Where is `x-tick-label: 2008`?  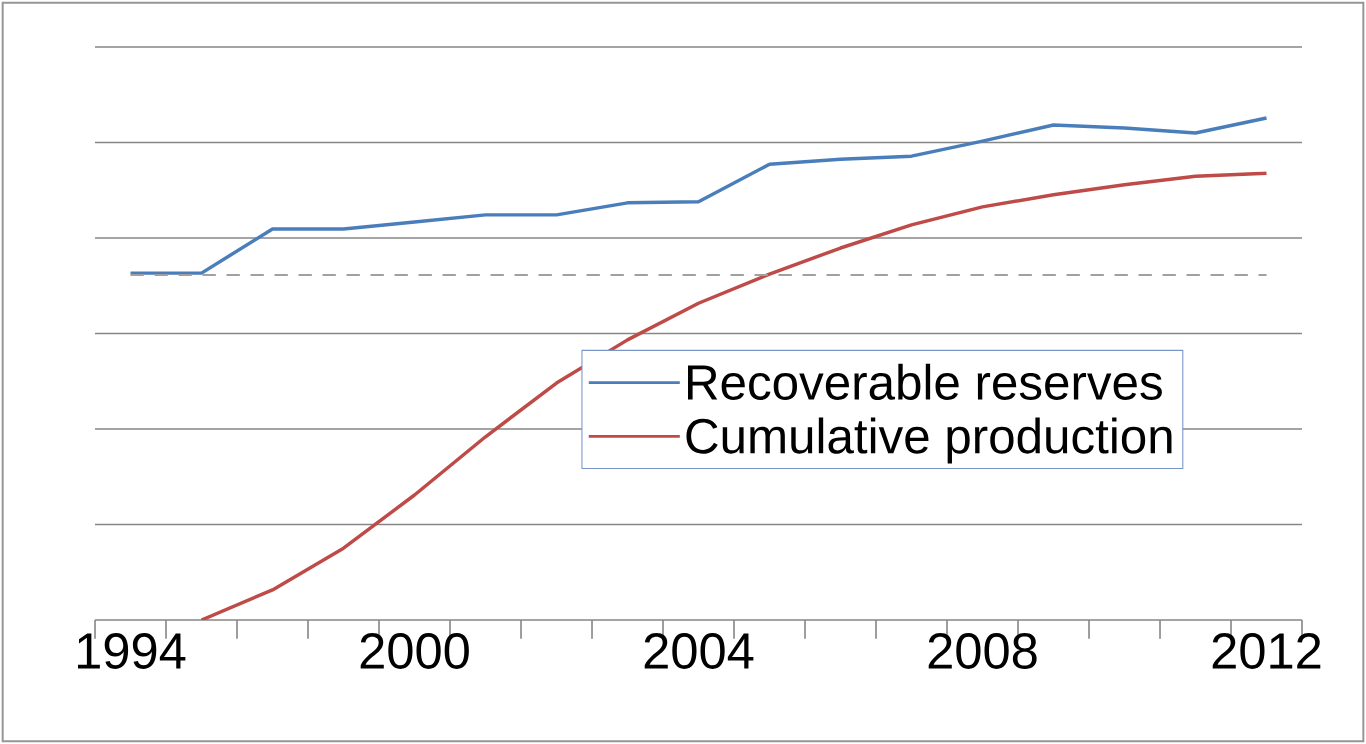
x-tick-label: 2008 is located at coordinates (982, 651).